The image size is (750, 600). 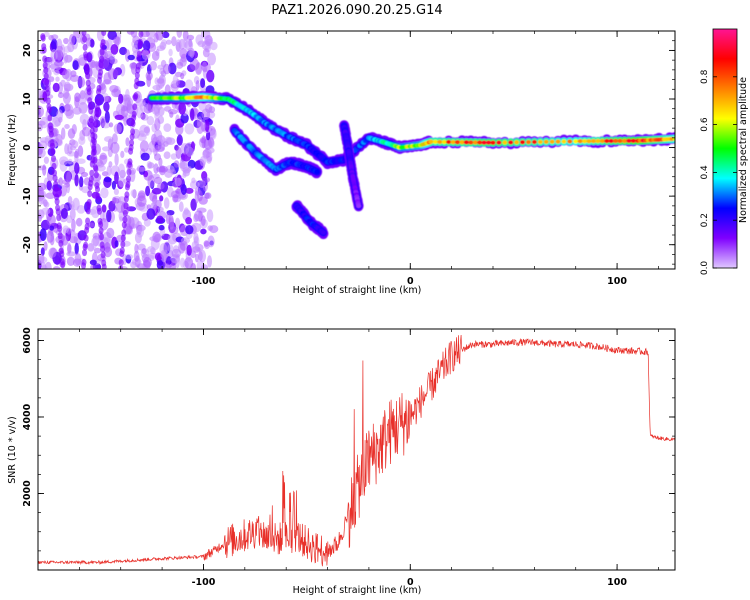 I want to click on ridge-main-trace, so click(x=410, y=130).